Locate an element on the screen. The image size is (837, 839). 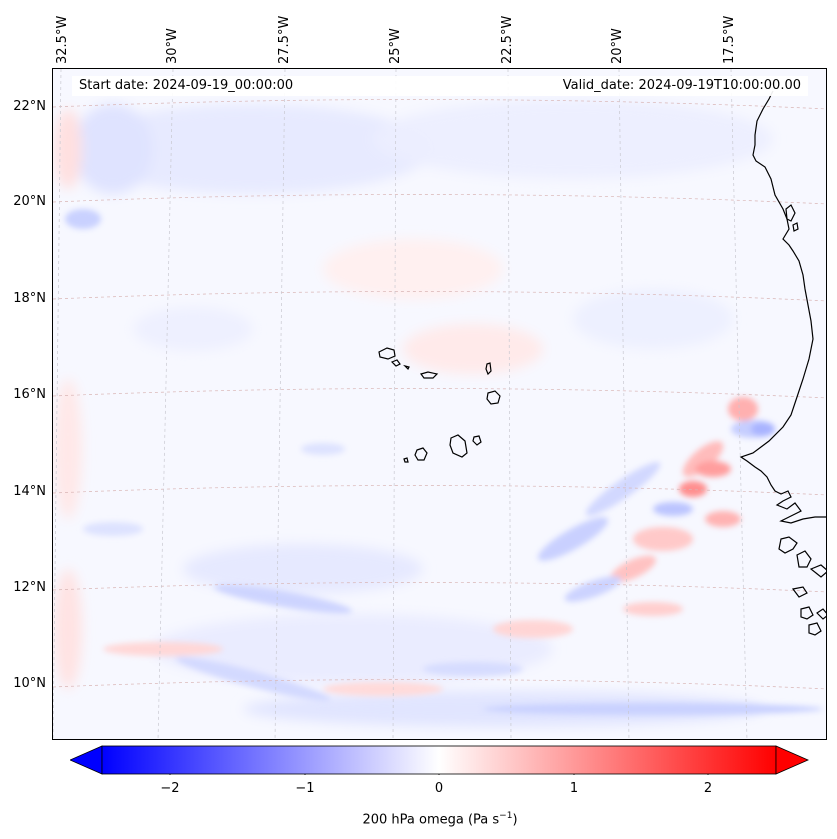
lat-label-22n: 22°N is located at coordinates (29, 106).